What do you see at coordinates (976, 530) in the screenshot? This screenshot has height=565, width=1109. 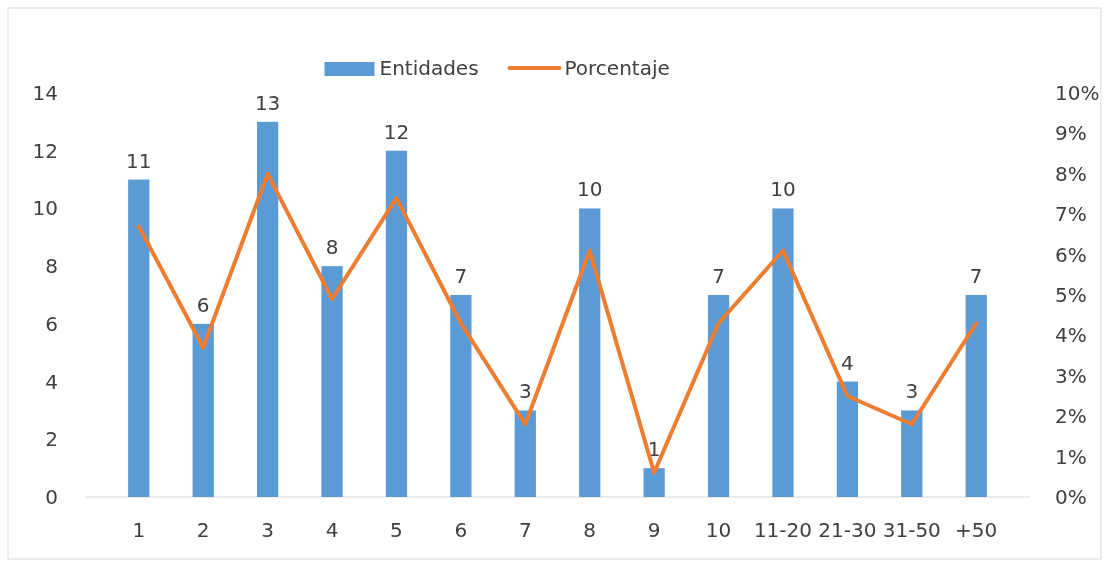 I see `x-tick-label: +50` at bounding box center [976, 530].